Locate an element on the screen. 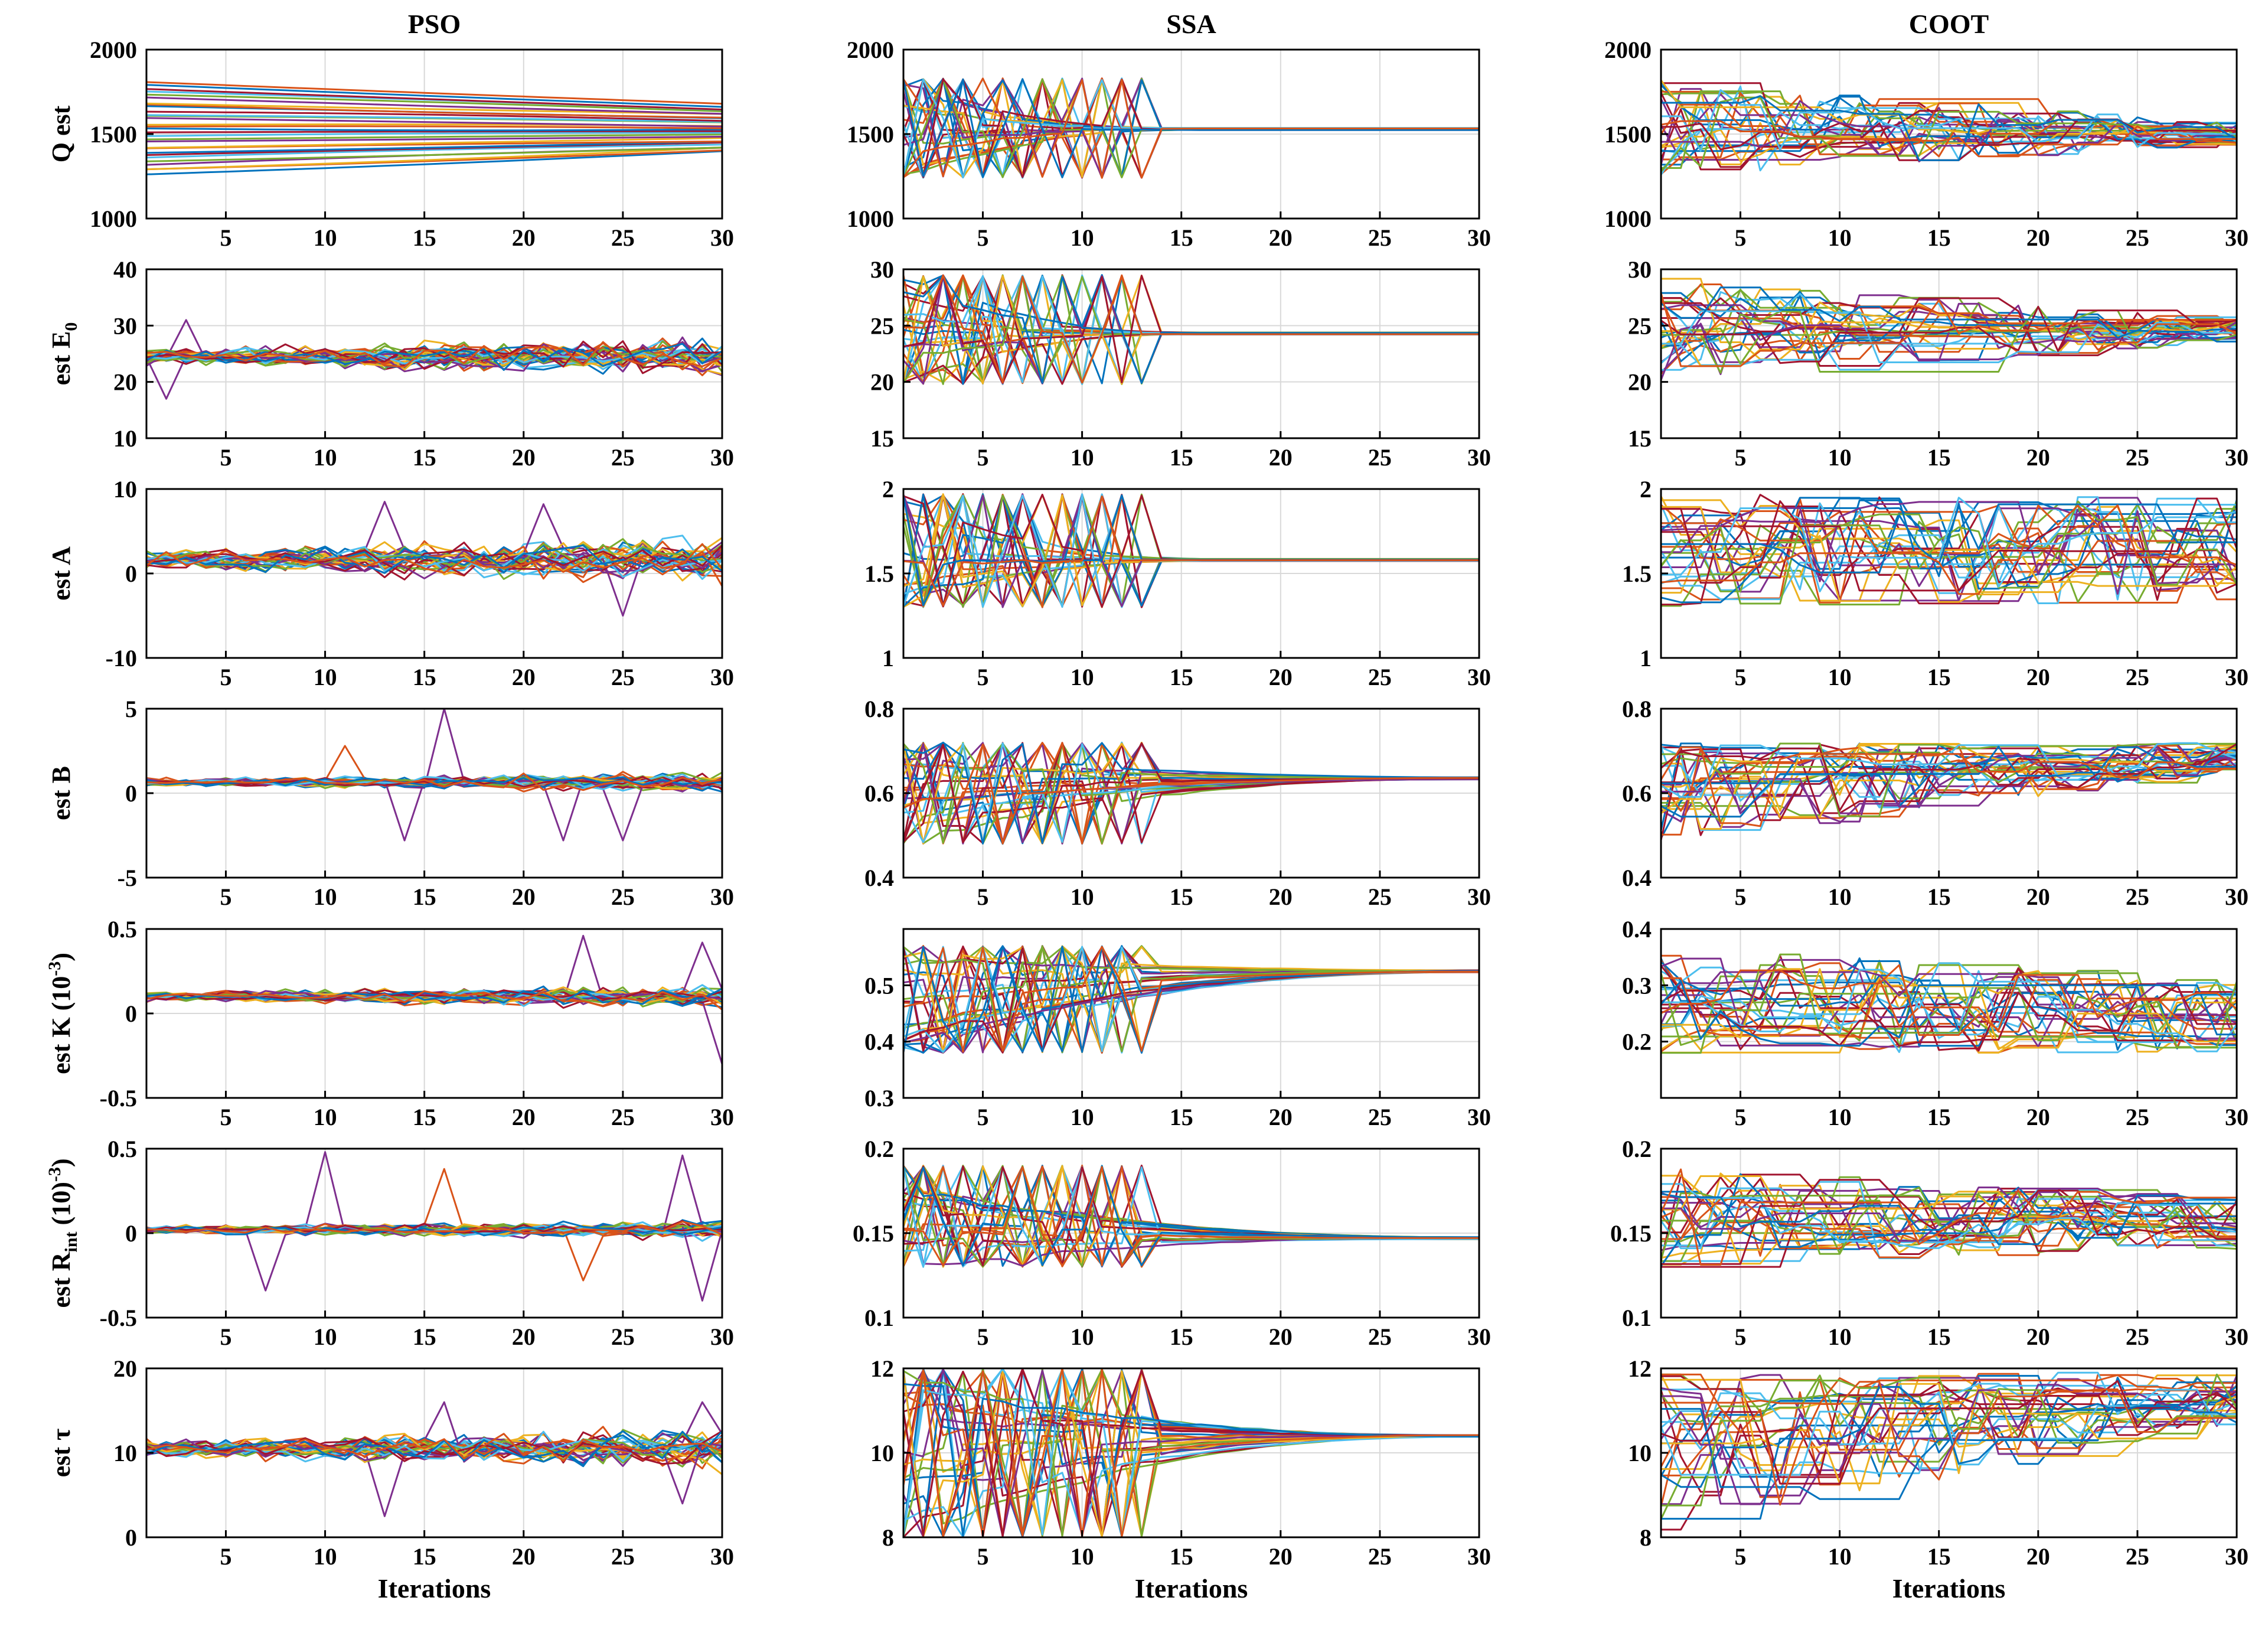 The width and height of the screenshot is (2268, 1643). y-tick-label: 20 is located at coordinates (125, 383).